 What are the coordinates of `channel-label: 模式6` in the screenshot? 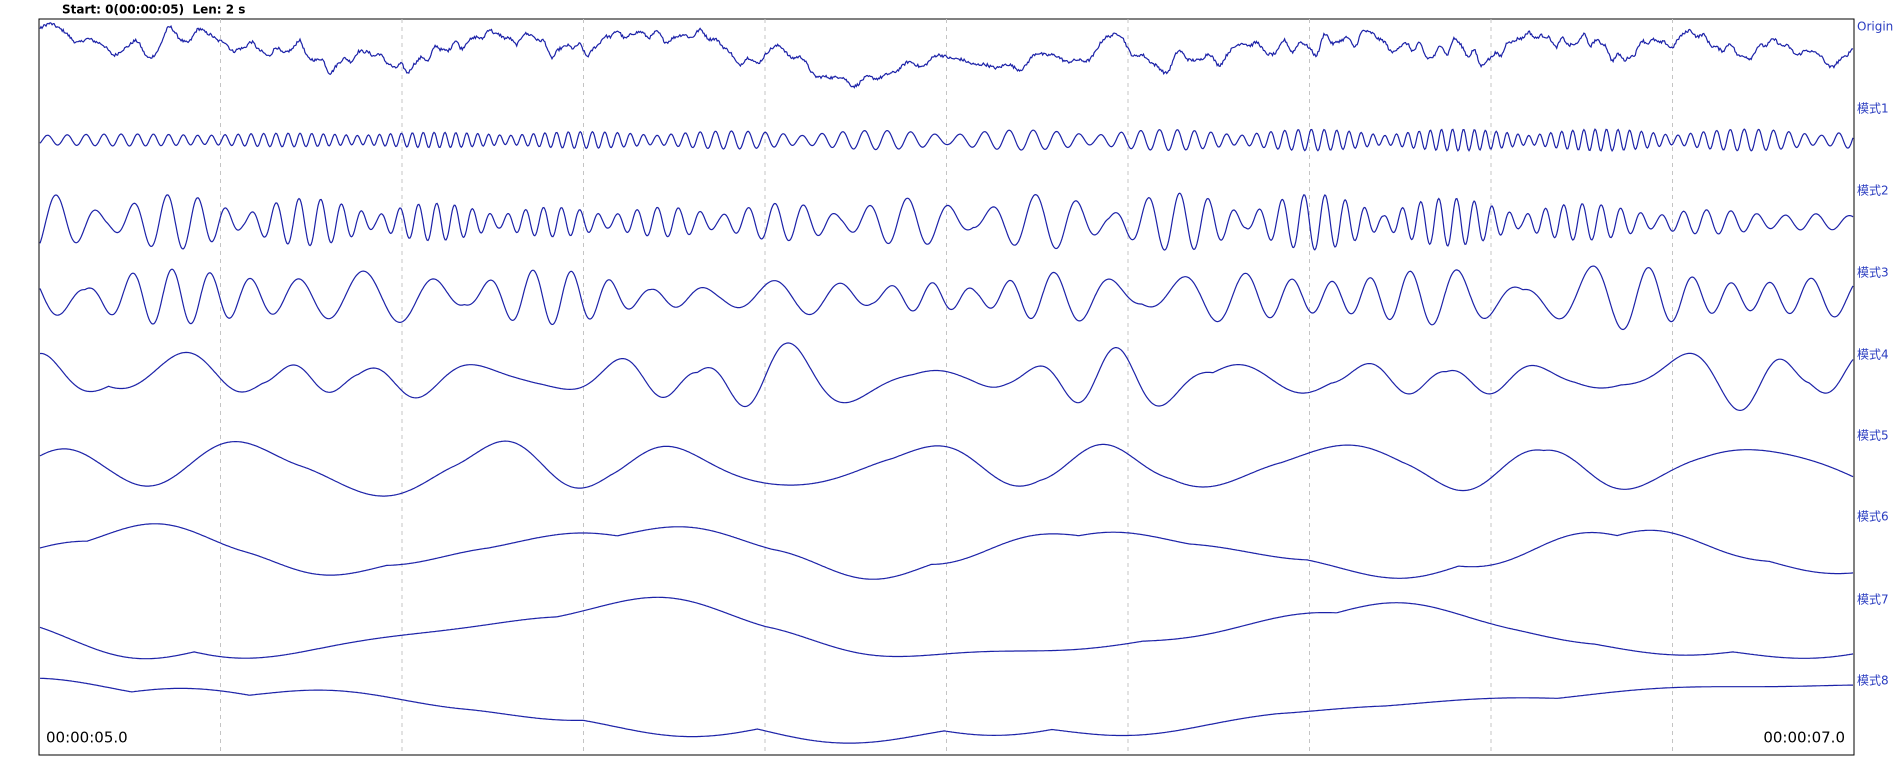 It's located at (1873, 517).